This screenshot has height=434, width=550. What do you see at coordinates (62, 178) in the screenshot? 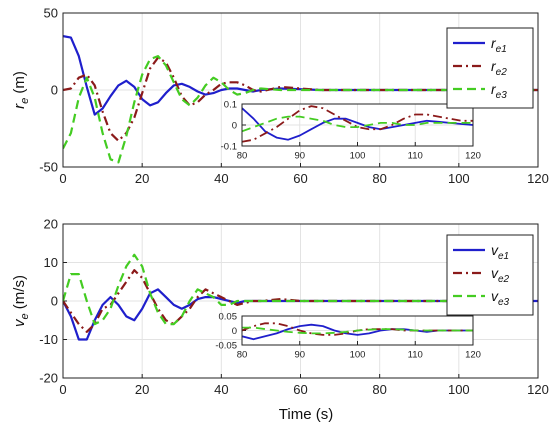
I see `position-x-tick-label: 0` at bounding box center [62, 178].